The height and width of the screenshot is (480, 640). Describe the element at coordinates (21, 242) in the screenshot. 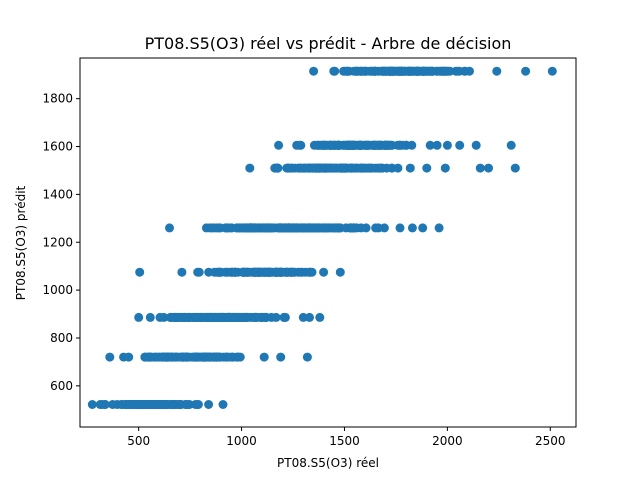

I see `y-axis-label: PT08.S5(O3) prédit` at that location.